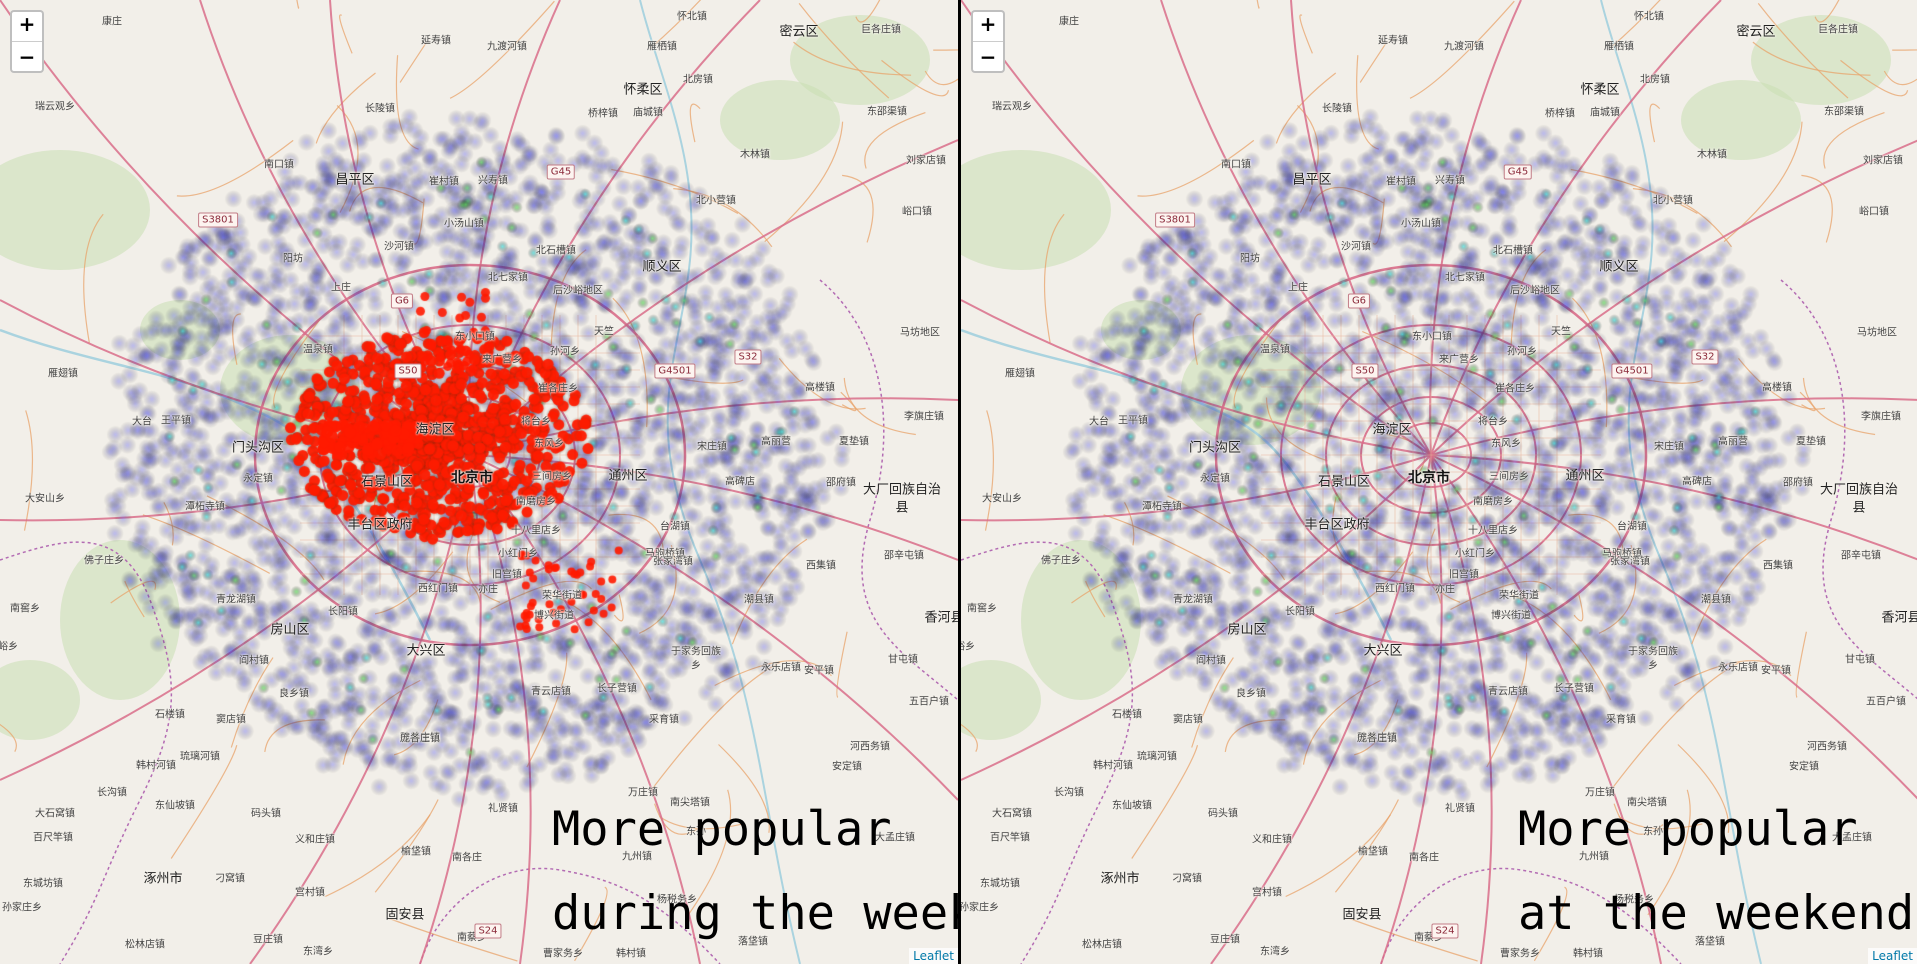 The width and height of the screenshot is (1917, 964). Describe the element at coordinates (959, 482) in the screenshot. I see `panel-divider` at that location.